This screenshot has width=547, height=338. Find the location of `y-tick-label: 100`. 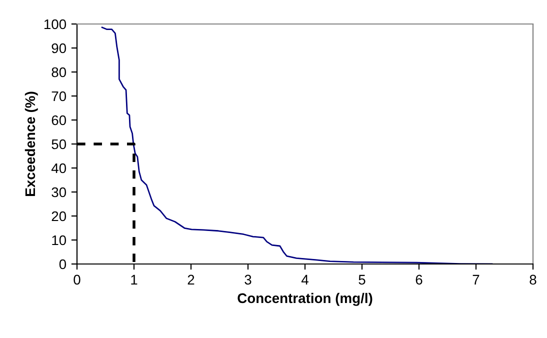

y-tick-label: 100 is located at coordinates (55, 24).